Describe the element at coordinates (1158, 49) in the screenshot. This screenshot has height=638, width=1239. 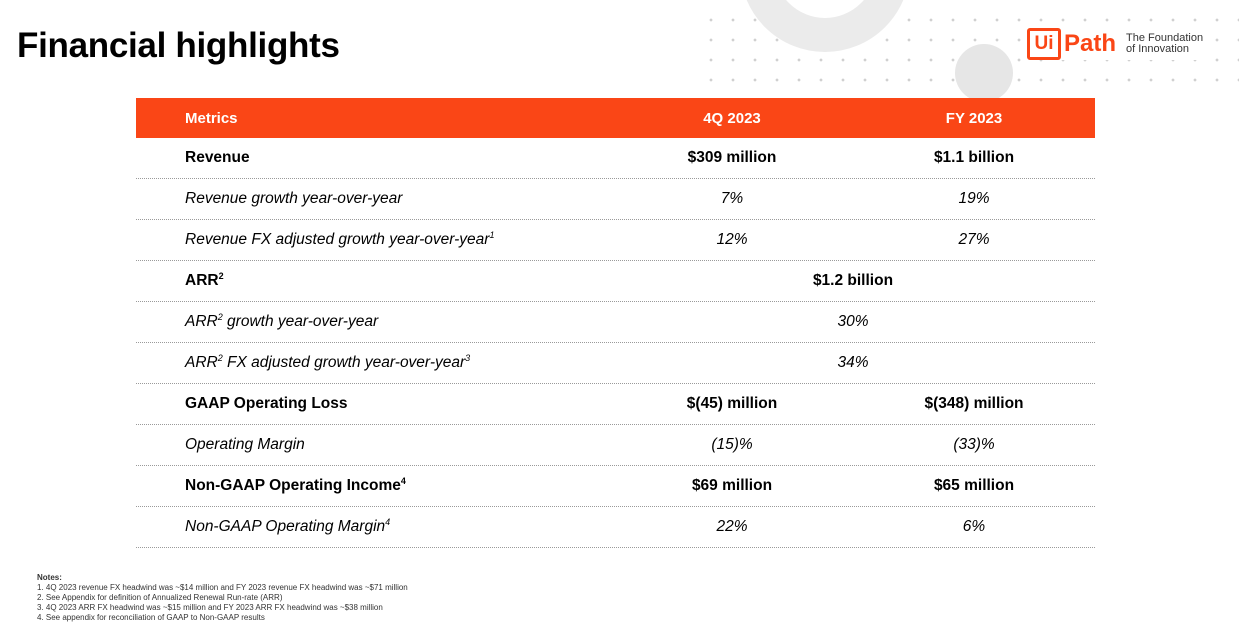
I see `logo-tagline-line-2: of Innovation` at that location.